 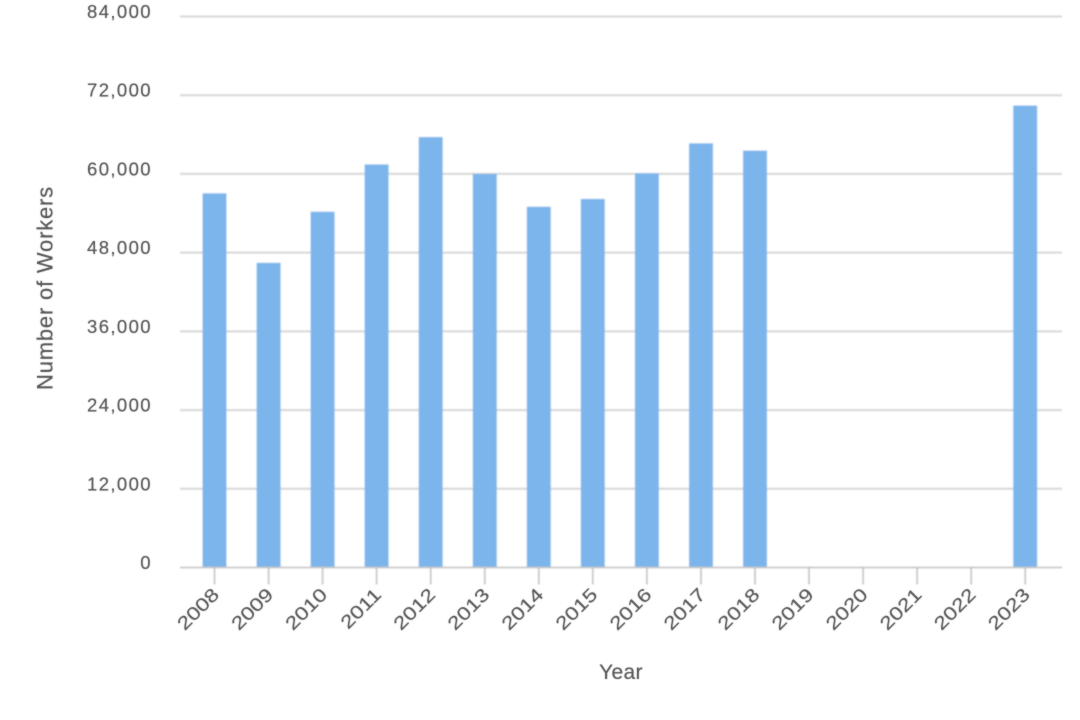 What do you see at coordinates (119, 90) in the screenshot?
I see `svg-text: 72,000` at bounding box center [119, 90].